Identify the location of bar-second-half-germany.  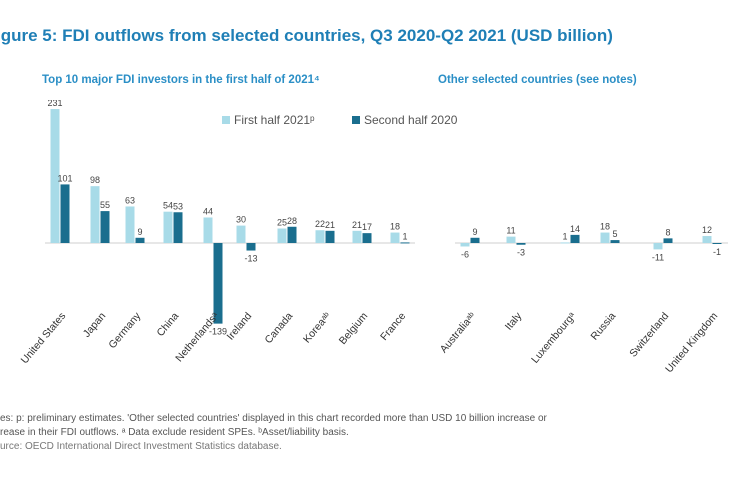
(140, 240).